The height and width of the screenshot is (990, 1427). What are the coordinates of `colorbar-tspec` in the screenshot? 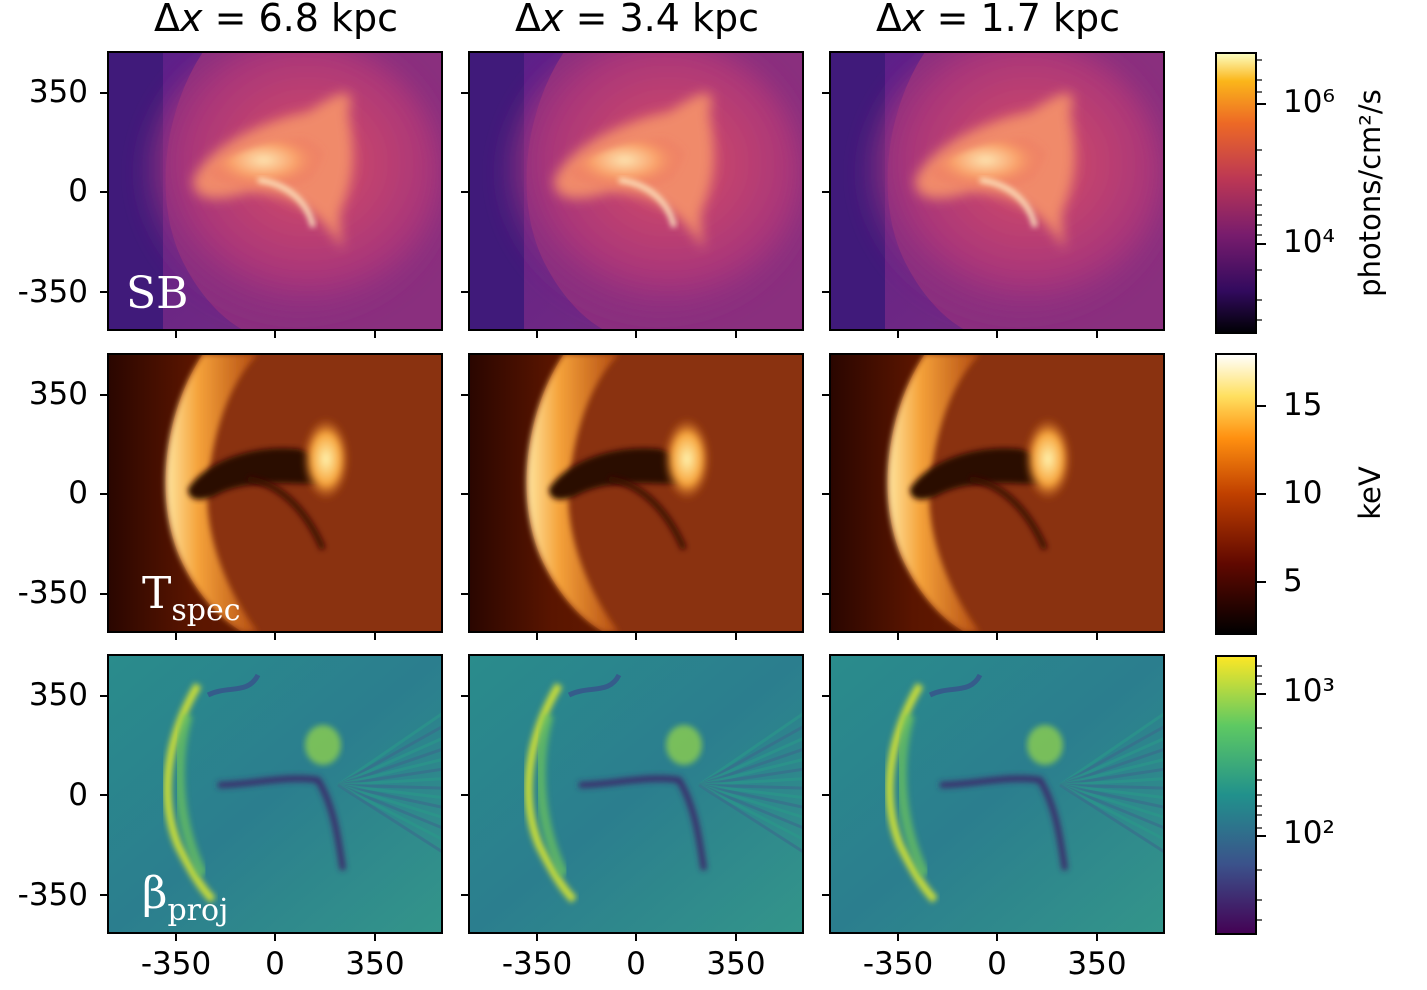 It's located at (1236, 494).